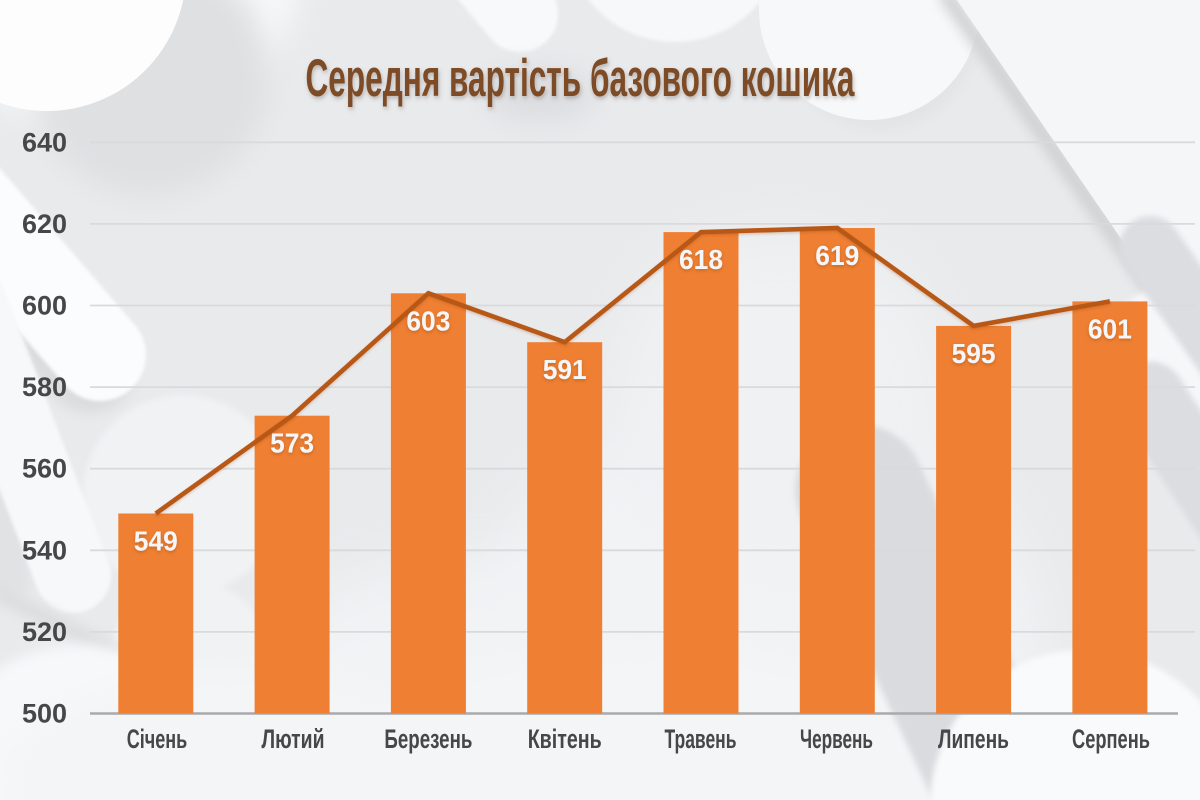 Image resolution: width=1200 pixels, height=800 pixels. Describe the element at coordinates (44, 469) in the screenshot. I see `svg-text: 560` at that location.